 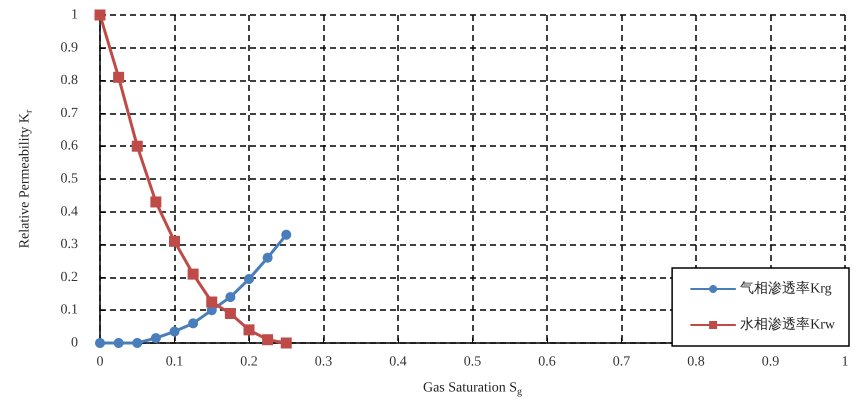 What do you see at coordinates (398, 362) in the screenshot?
I see `x-tick-label: 0.4` at bounding box center [398, 362].